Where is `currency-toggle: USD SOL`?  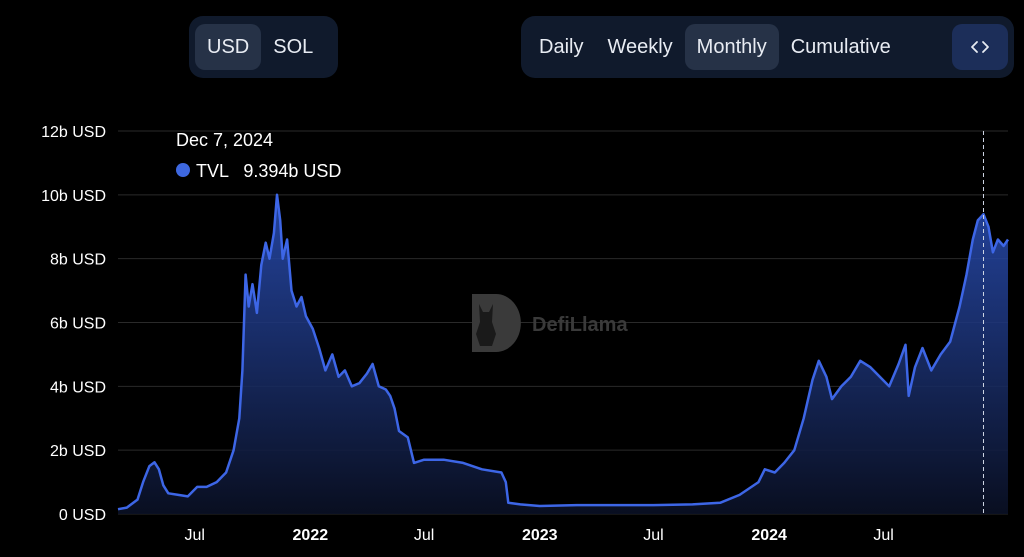 currency-toggle: USD SOL is located at coordinates (263, 47).